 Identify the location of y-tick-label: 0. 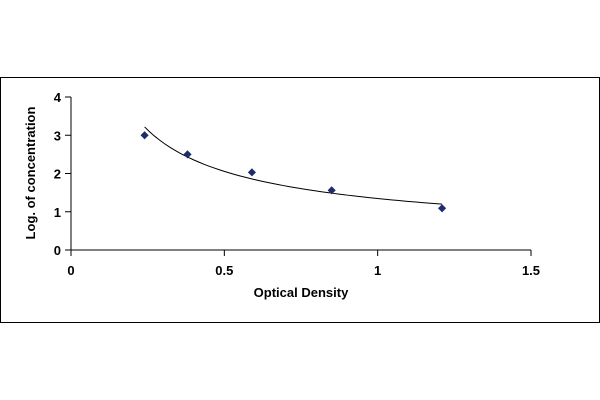
(57, 250).